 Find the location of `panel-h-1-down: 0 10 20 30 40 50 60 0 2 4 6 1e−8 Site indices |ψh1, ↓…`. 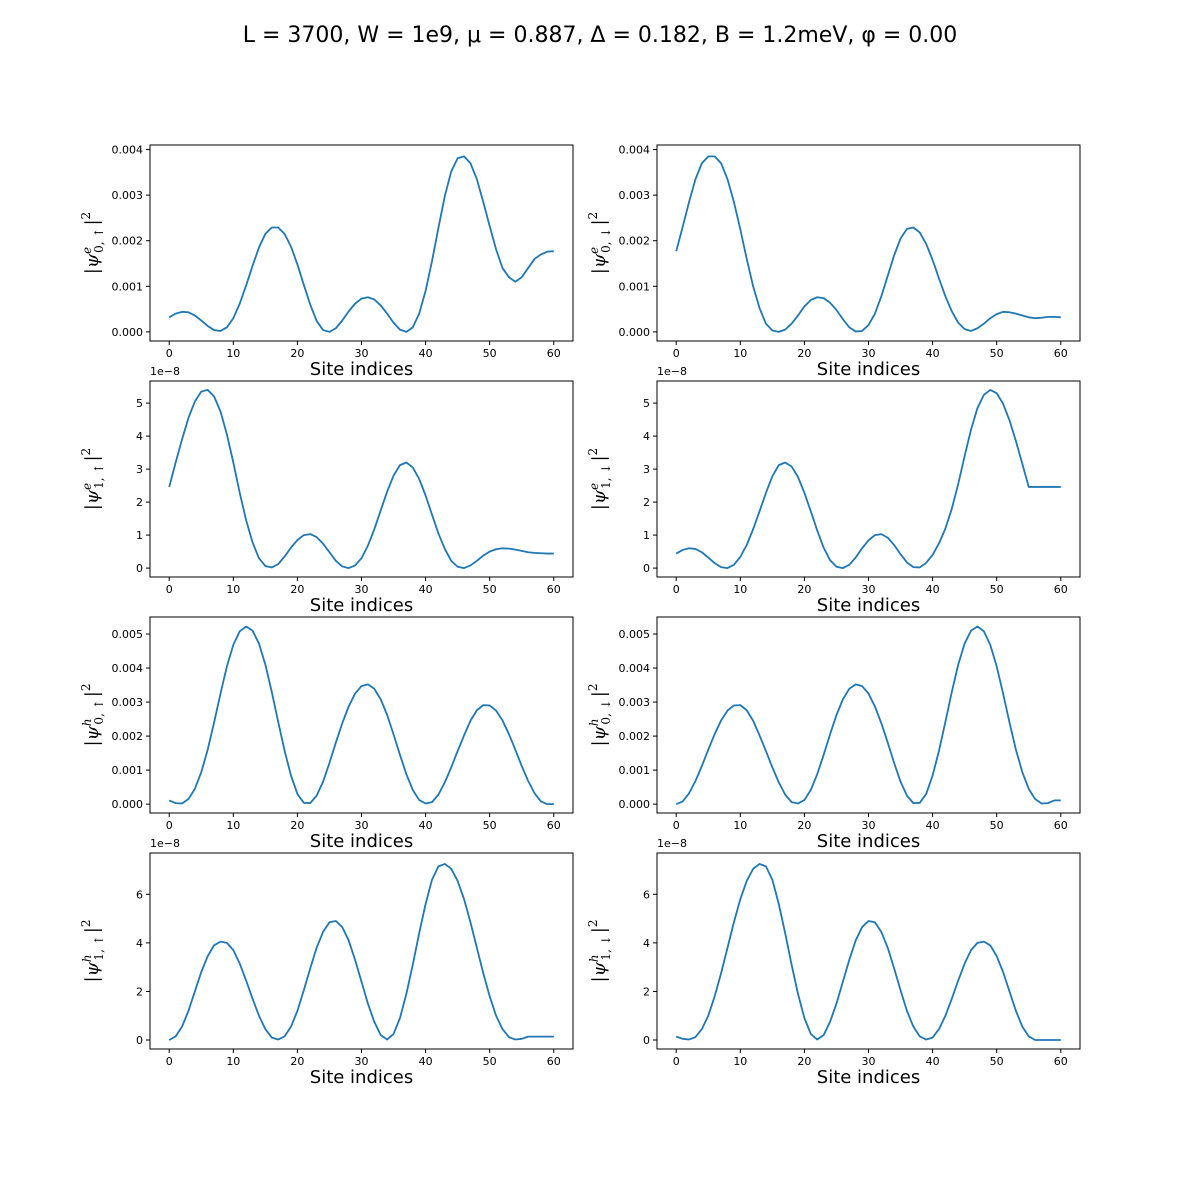

panel-h-1-down: 0 10 20 30 40 50 60 0 2 4 6 1e−8 Site indices |ψh1, ↓… is located at coordinates (833, 962).